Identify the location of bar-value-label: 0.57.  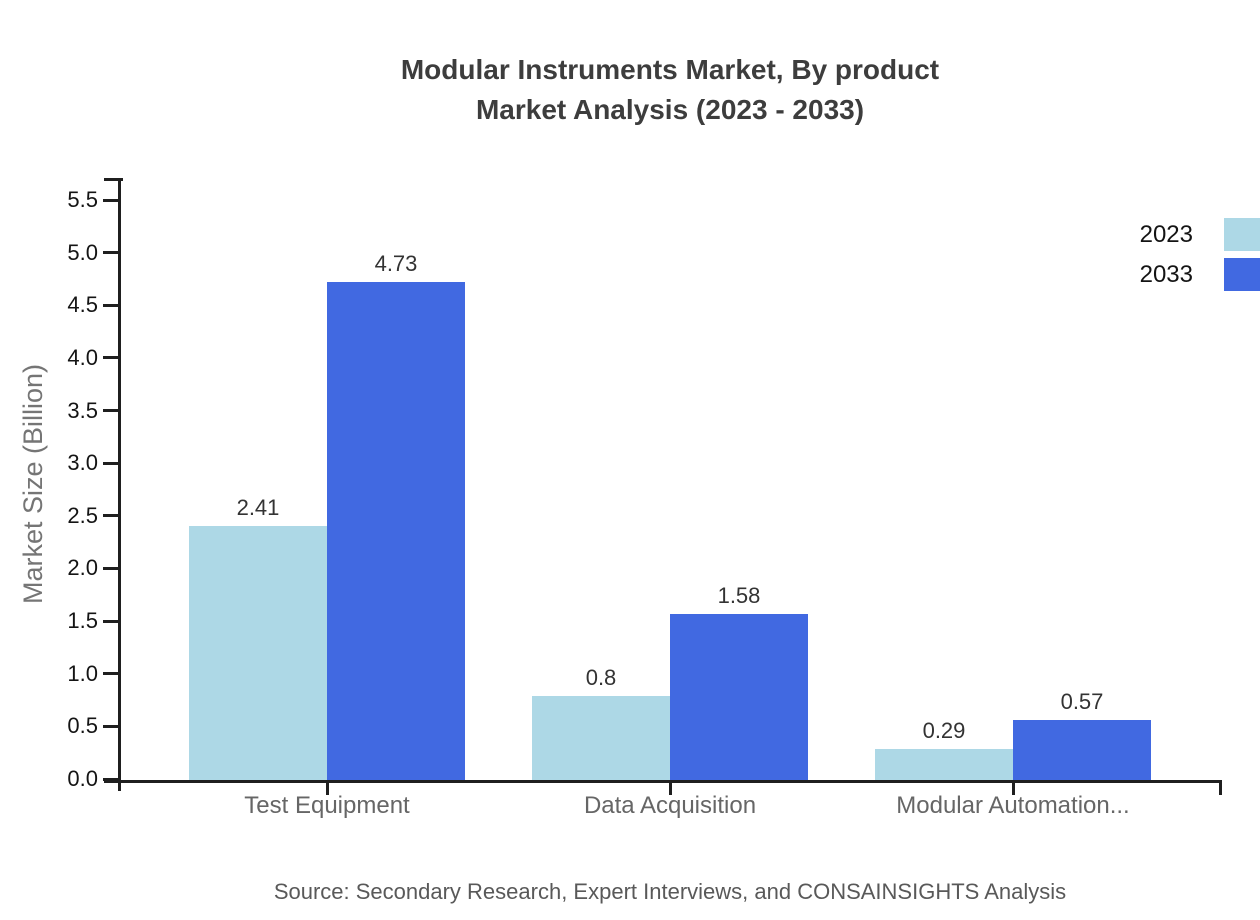
(1082, 701).